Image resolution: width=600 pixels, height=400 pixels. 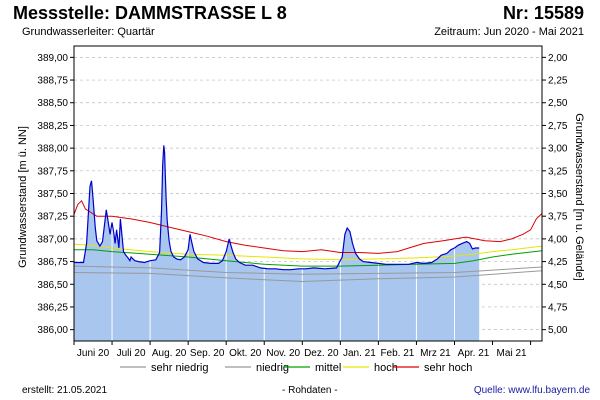 I want to click on y2-tick-label: 4,00, so click(x=558, y=239).